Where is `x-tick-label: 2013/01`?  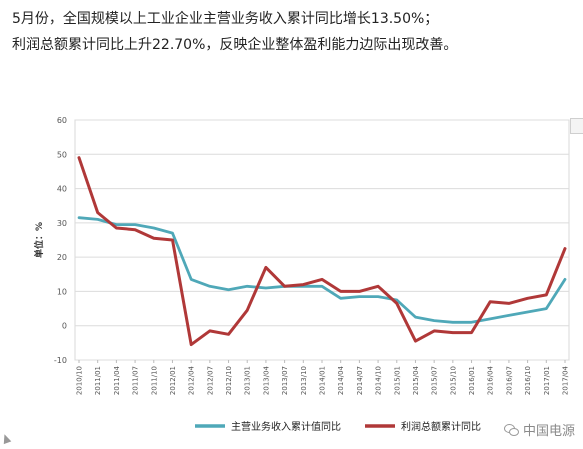
x-tick-label: 2013/01 is located at coordinates (248, 380).